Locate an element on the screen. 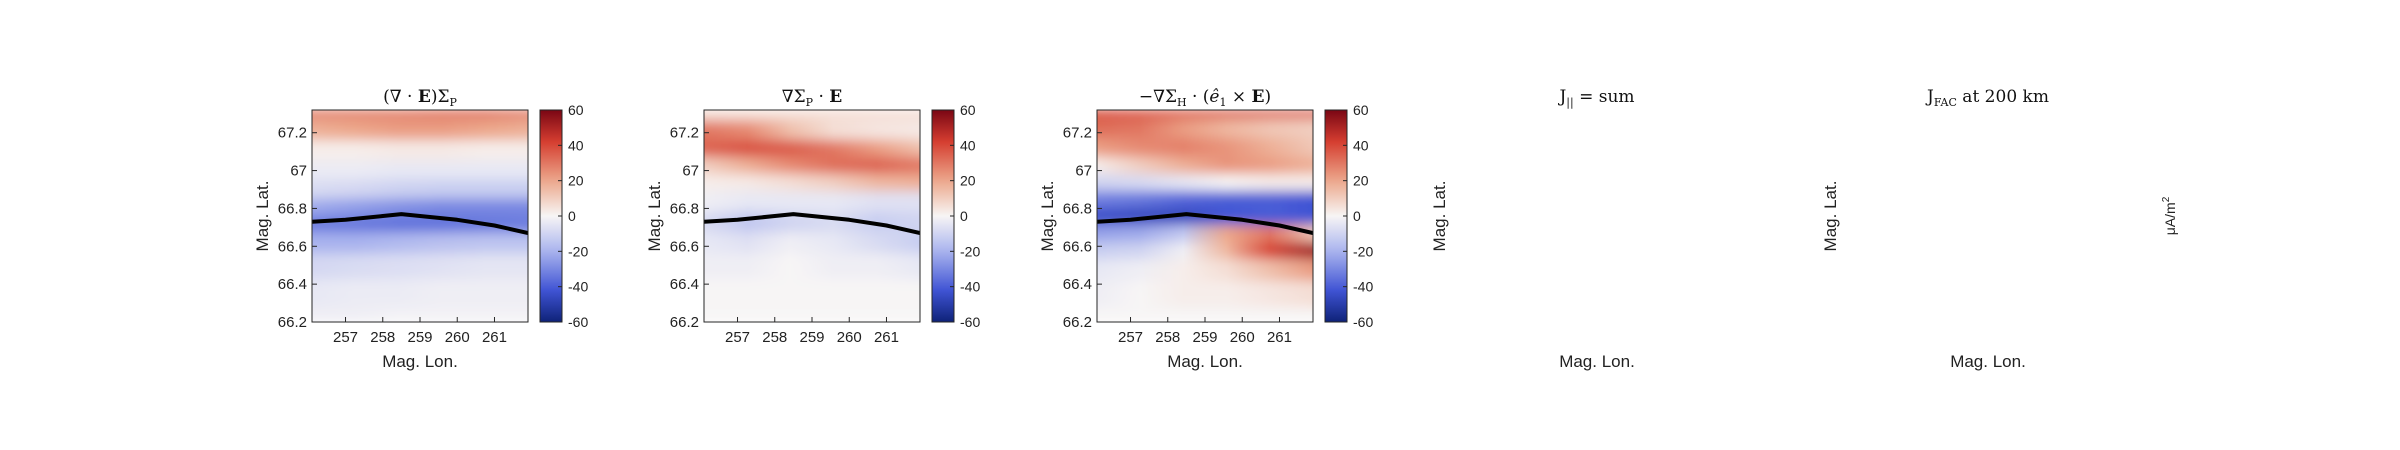 The image size is (2400, 450). colorbar-tick-label: -40 is located at coordinates (970, 287).